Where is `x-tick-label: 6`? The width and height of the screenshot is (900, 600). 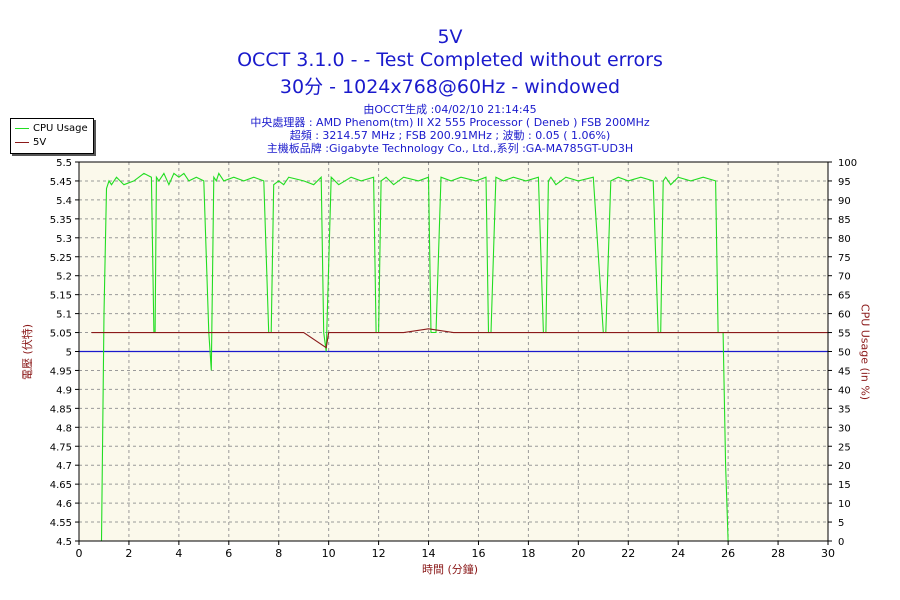
x-tick-label: 6 is located at coordinates (228, 553).